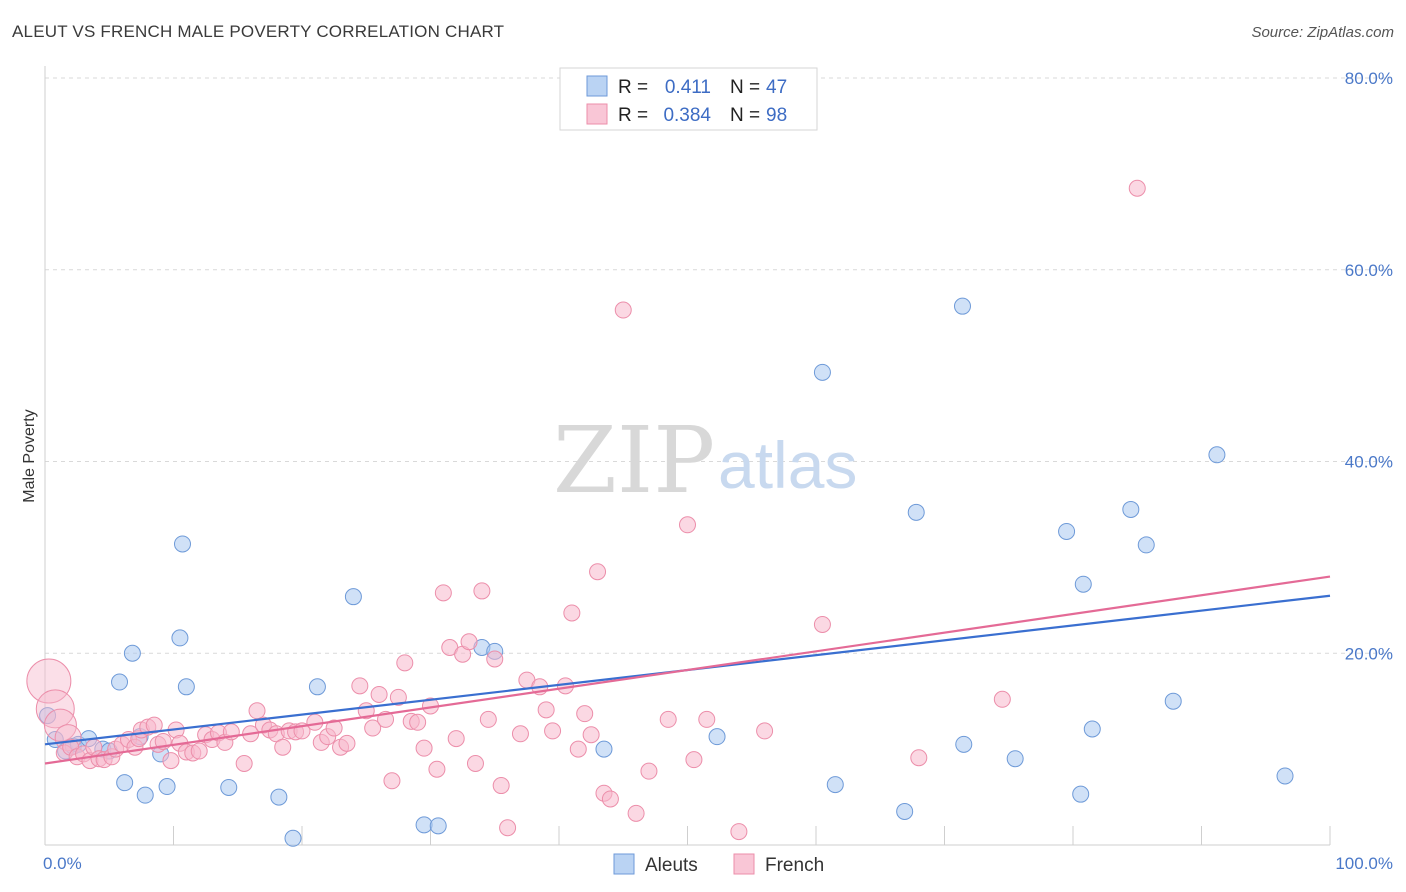 Image resolution: width=1406 pixels, height=892 pixels. I want to click on legend-r-value: 0.384, so click(687, 115).